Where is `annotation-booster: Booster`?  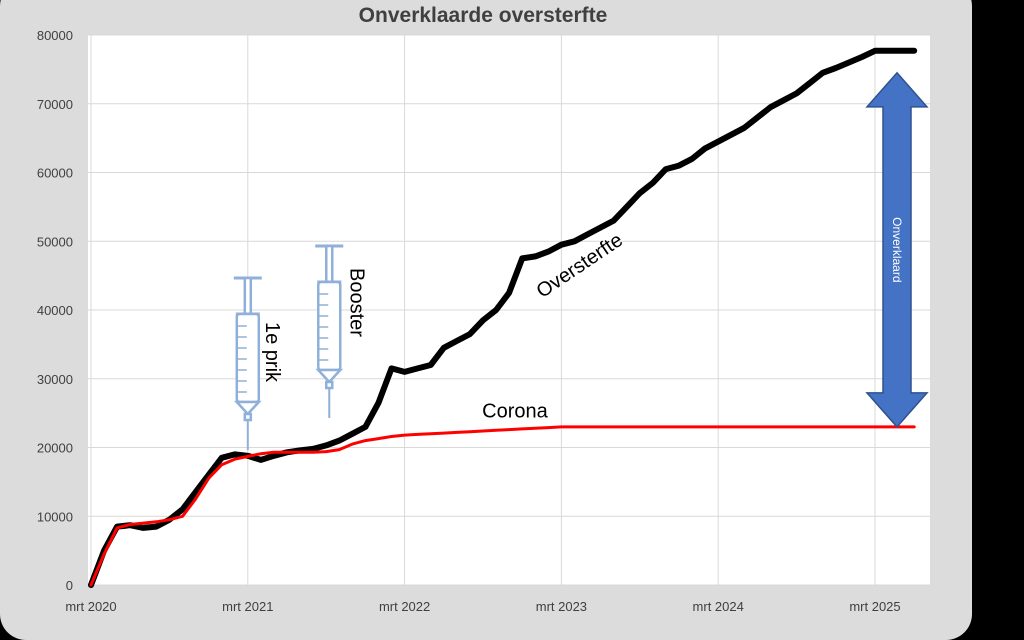 annotation-booster: Booster is located at coordinates (356, 302).